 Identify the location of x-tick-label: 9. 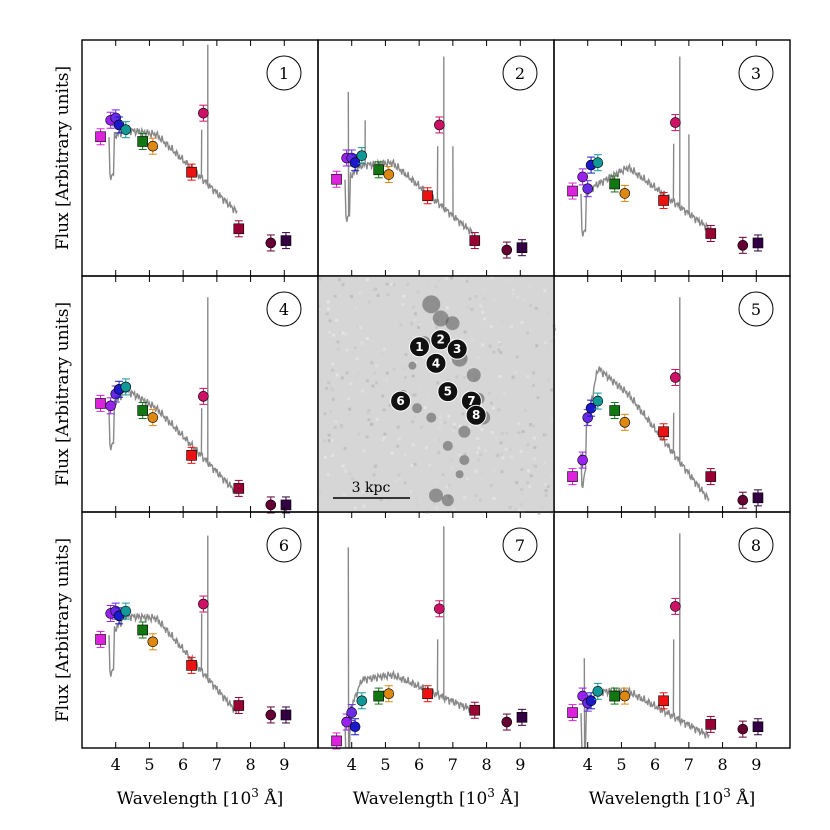
(520, 764).